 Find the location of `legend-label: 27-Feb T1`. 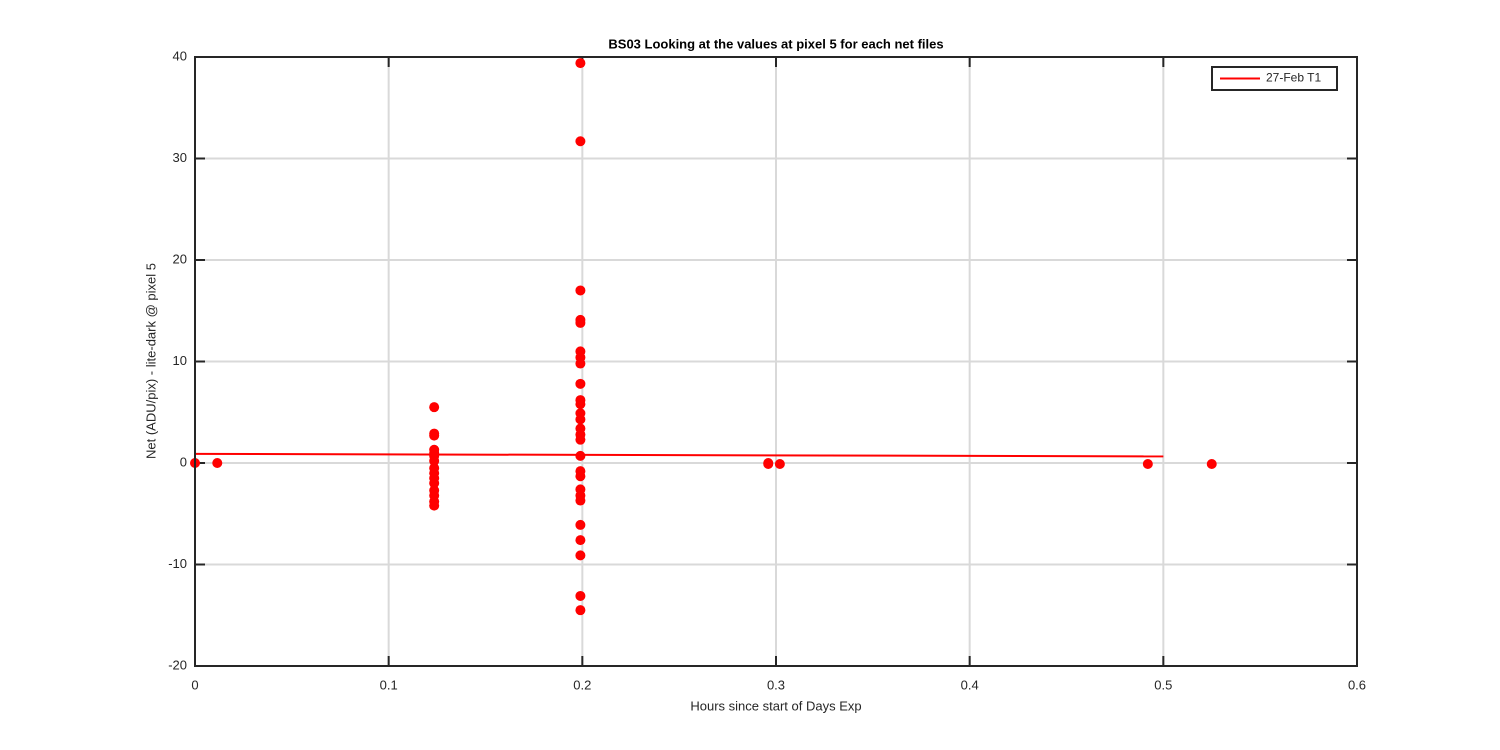

legend-label: 27-Feb T1 is located at coordinates (1293, 78).